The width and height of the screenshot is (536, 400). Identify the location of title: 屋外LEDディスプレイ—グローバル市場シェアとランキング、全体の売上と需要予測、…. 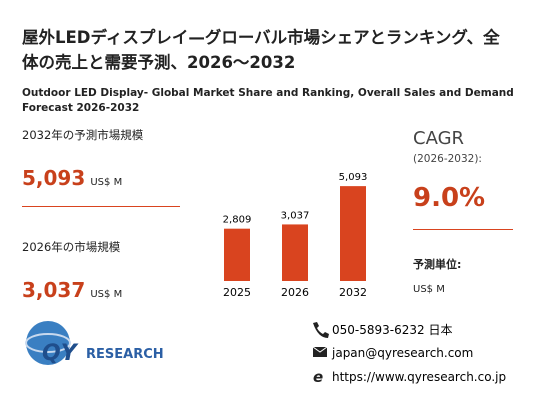
(261, 50).